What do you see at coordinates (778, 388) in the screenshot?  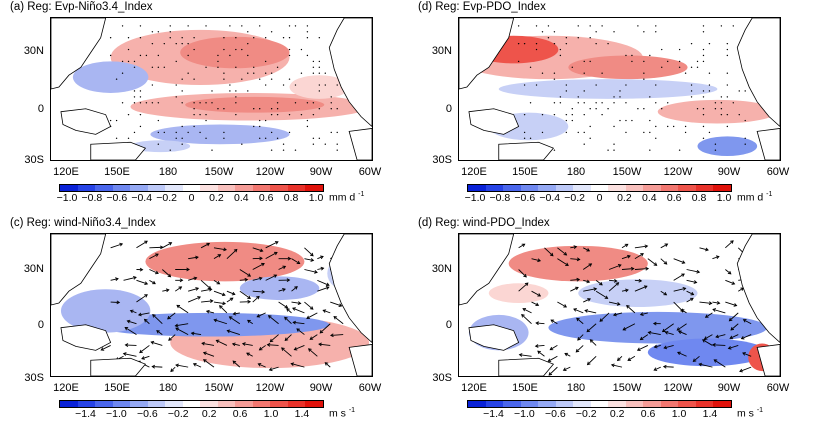 I see `lon-label: 60W` at bounding box center [778, 388].